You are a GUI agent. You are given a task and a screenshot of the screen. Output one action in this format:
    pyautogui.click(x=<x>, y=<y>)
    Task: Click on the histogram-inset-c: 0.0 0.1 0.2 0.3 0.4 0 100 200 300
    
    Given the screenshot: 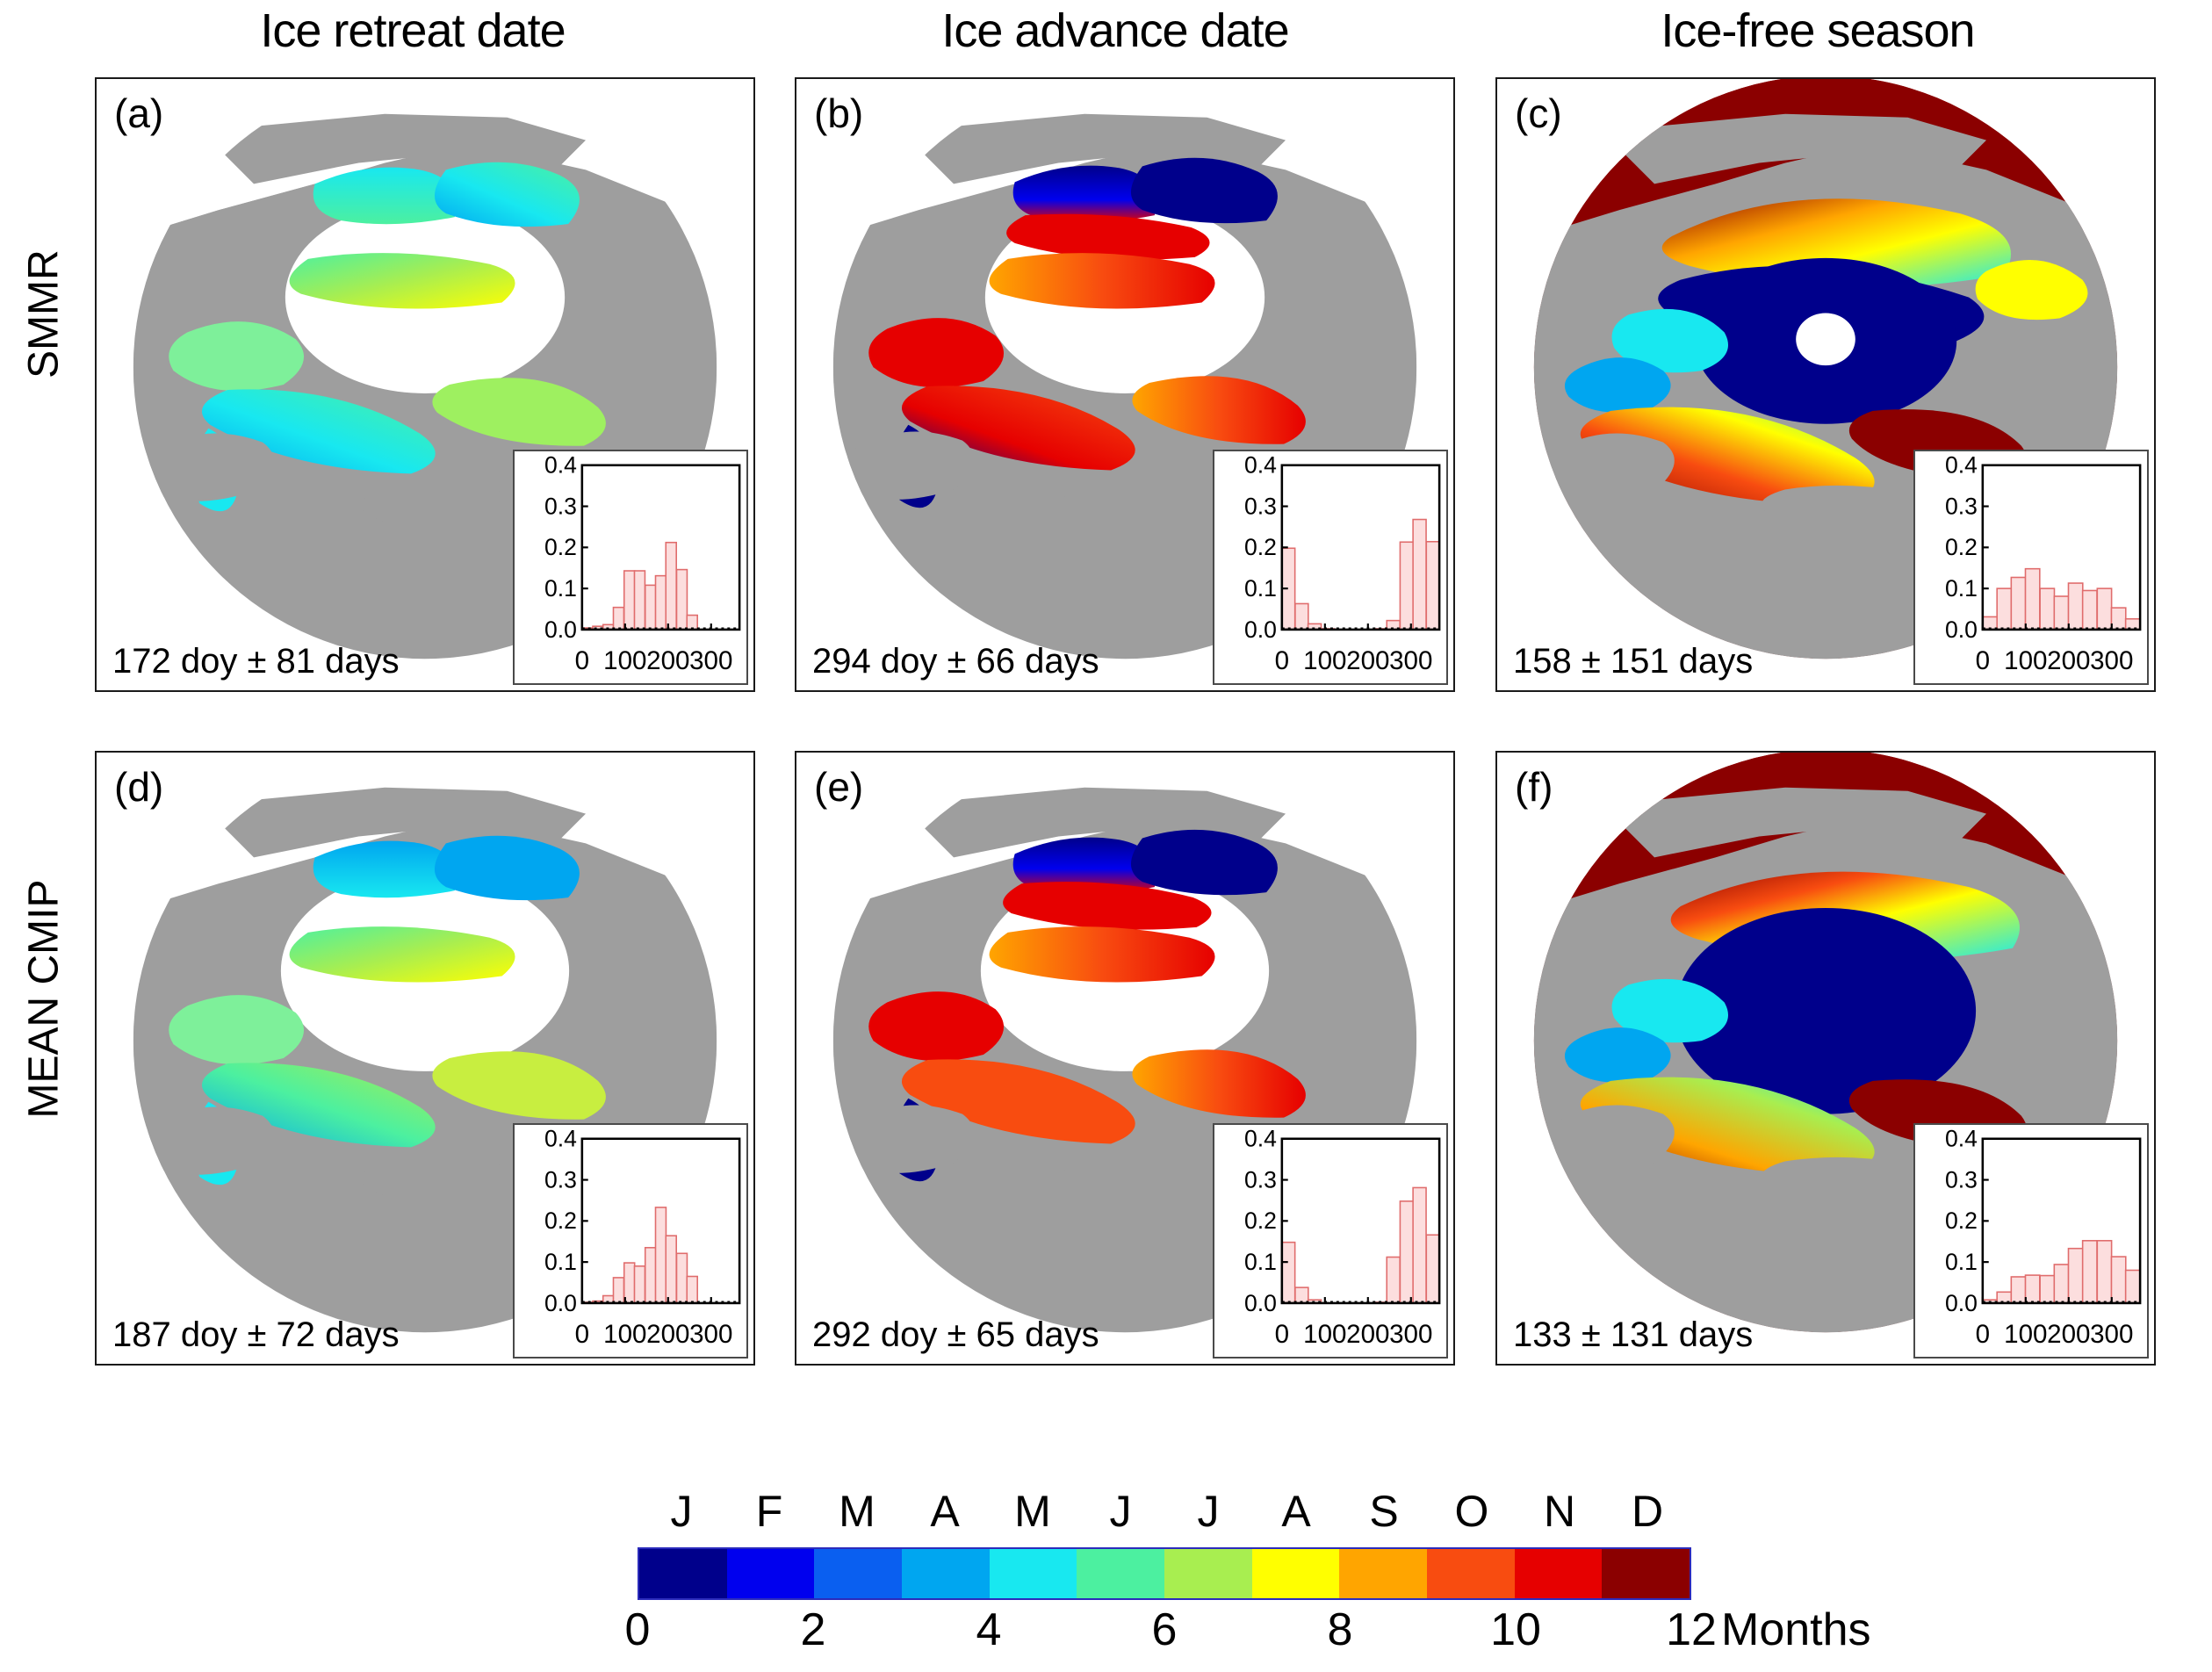 What is the action you would take?
    pyautogui.click(x=2031, y=567)
    